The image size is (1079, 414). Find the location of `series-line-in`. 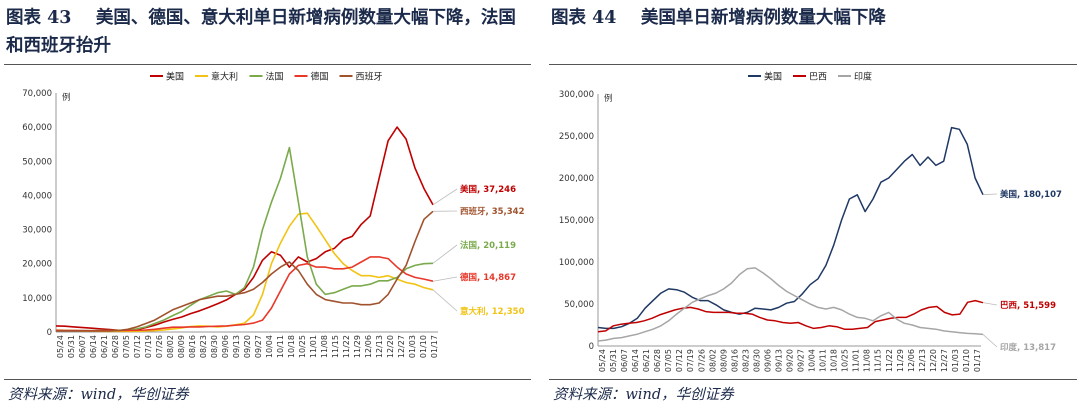

series-line-in is located at coordinates (790, 304).